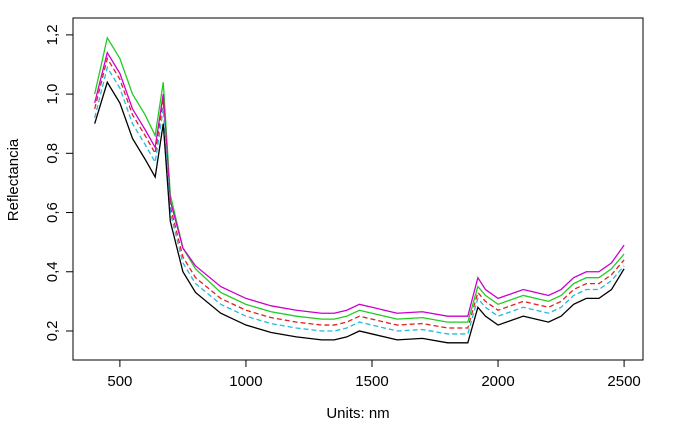  Describe the element at coordinates (371, 381) in the screenshot. I see `x-tick-label: 1500` at that location.